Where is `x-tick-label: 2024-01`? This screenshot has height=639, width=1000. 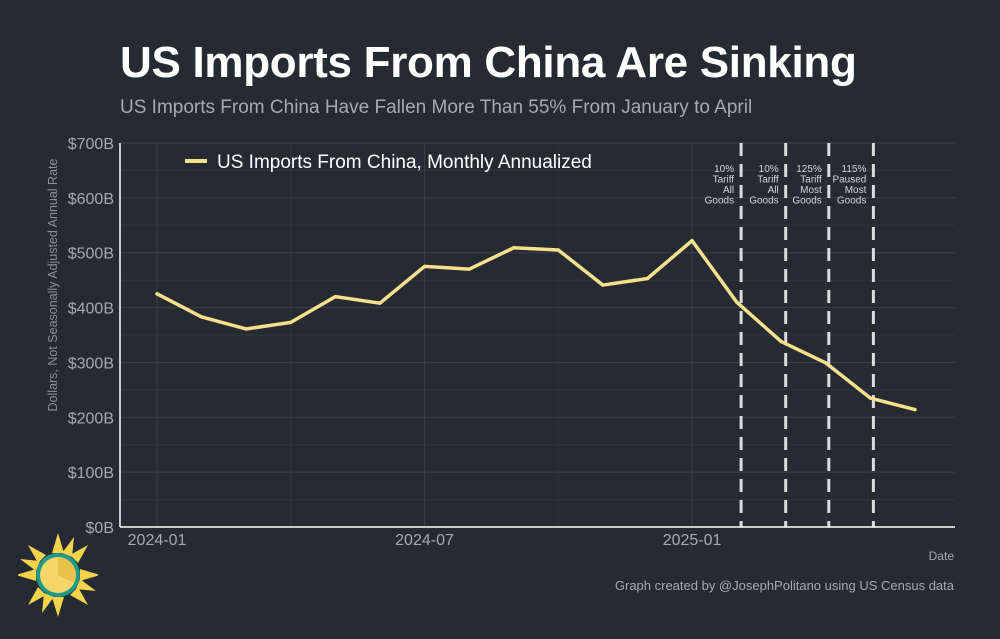
x-tick-label: 2024-01 is located at coordinates (157, 540).